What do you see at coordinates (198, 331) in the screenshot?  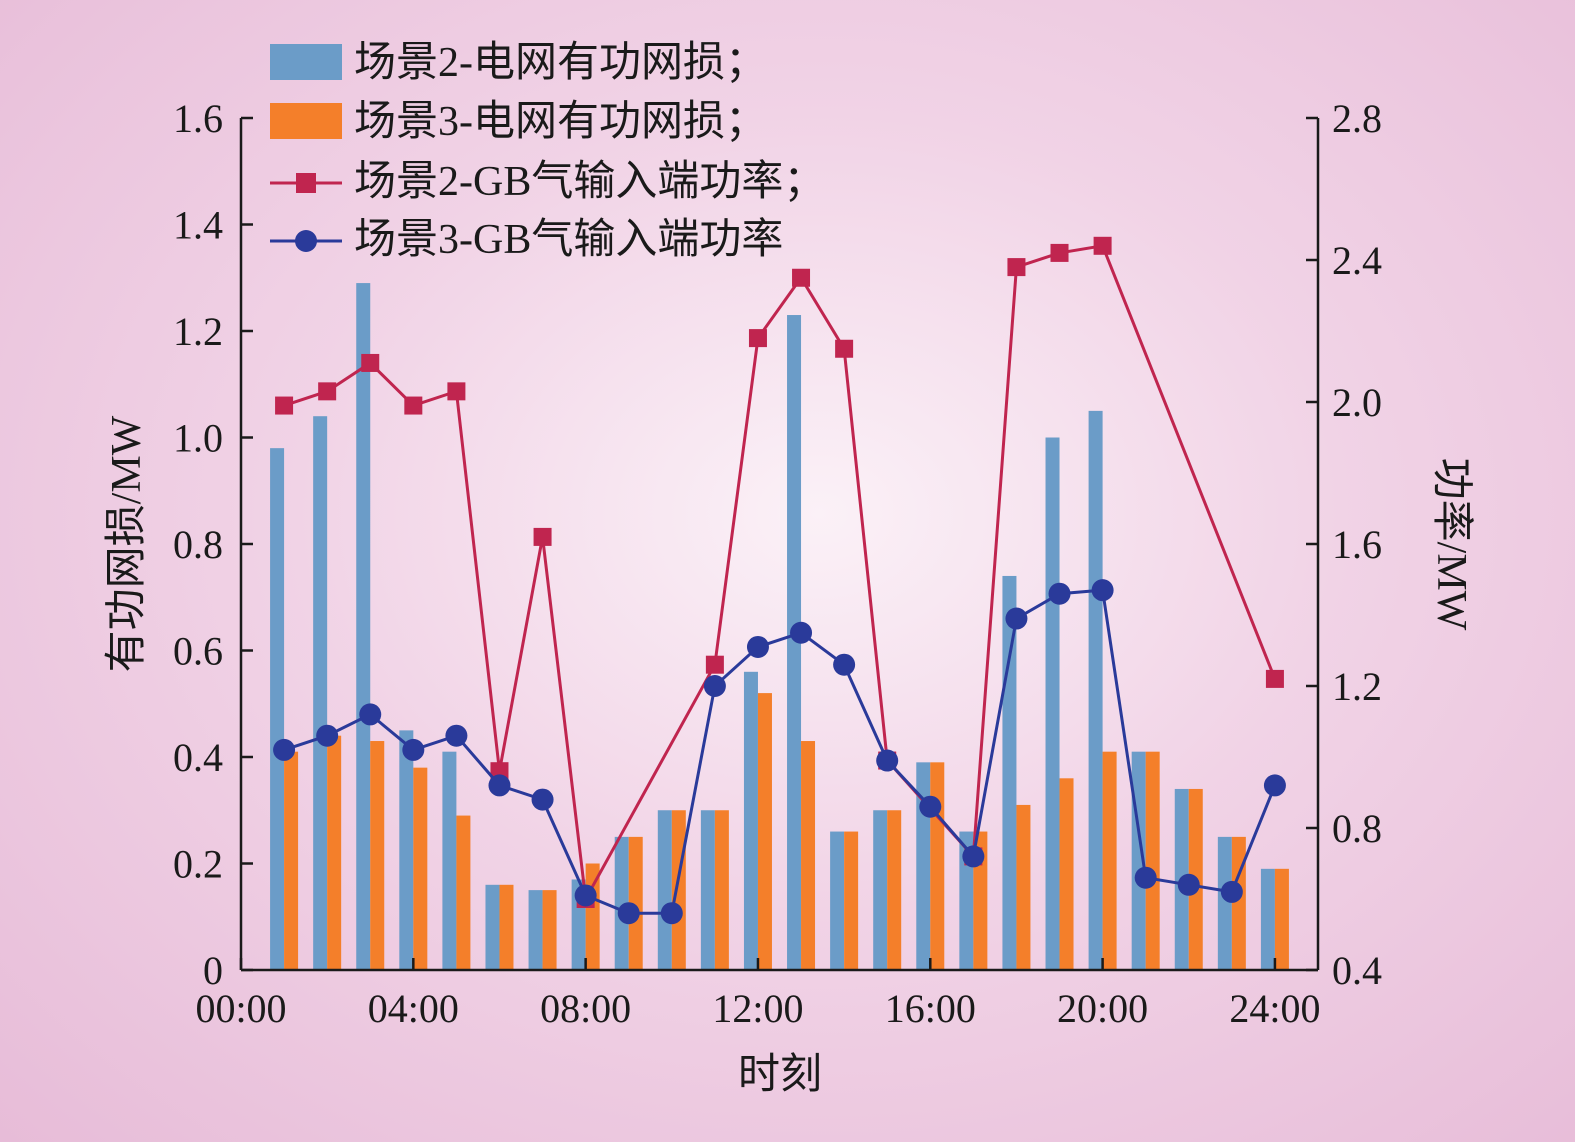 I see `left-tick-label: 1.2` at bounding box center [198, 331].